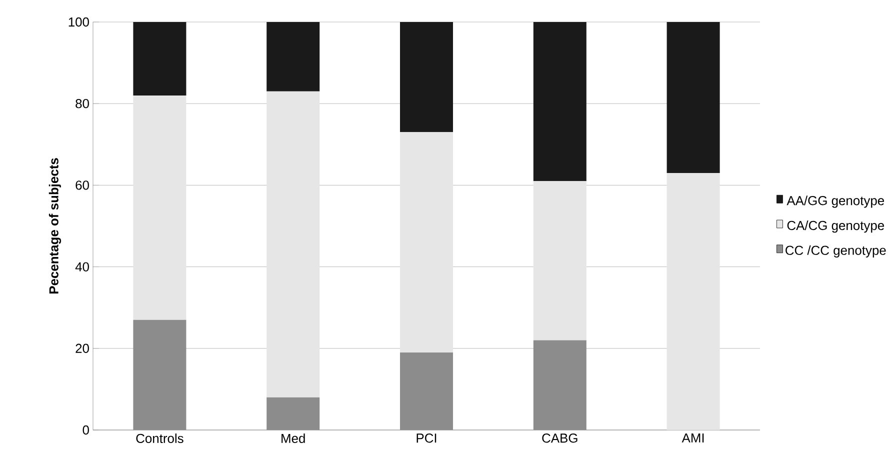  Describe the element at coordinates (426, 438) in the screenshot. I see `x-tick-label: PCI` at that location.